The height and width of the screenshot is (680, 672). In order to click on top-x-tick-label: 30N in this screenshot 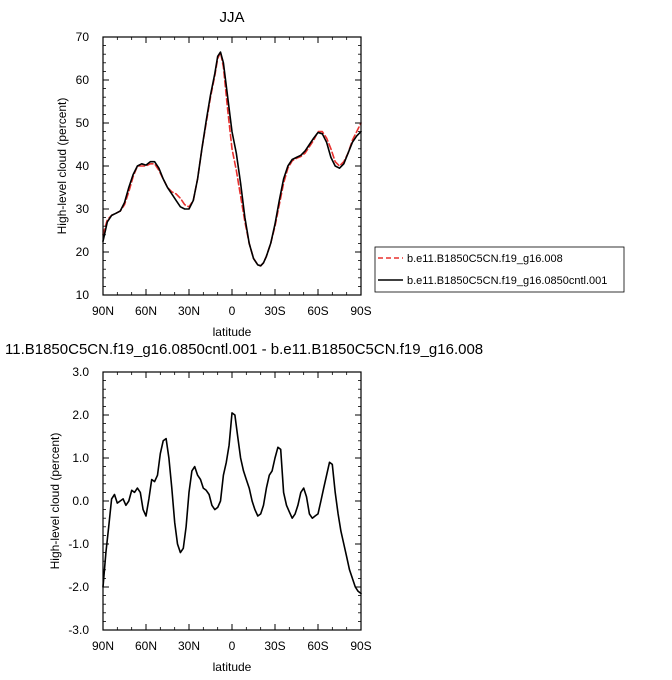, I will do `click(189, 311)`.